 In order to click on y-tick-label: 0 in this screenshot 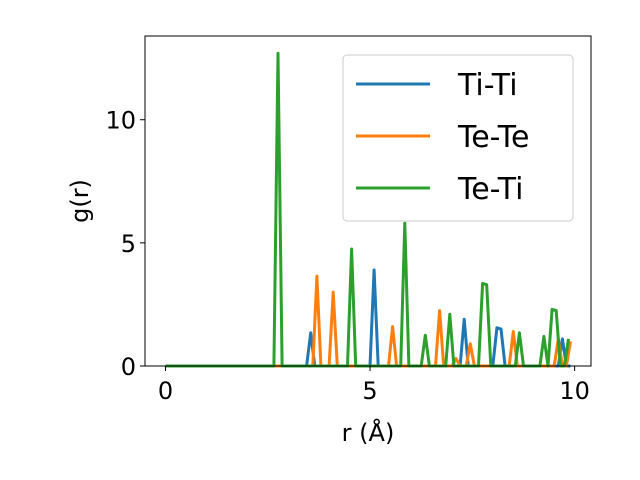, I will do `click(128, 367)`.